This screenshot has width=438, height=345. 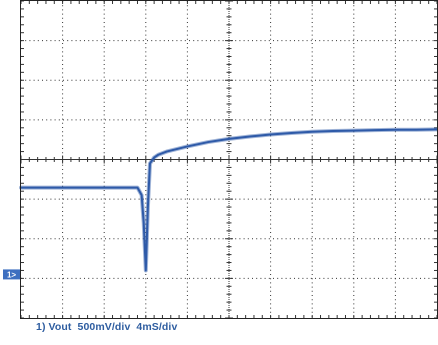 I want to click on marker-layer: 1>, so click(x=11, y=274).